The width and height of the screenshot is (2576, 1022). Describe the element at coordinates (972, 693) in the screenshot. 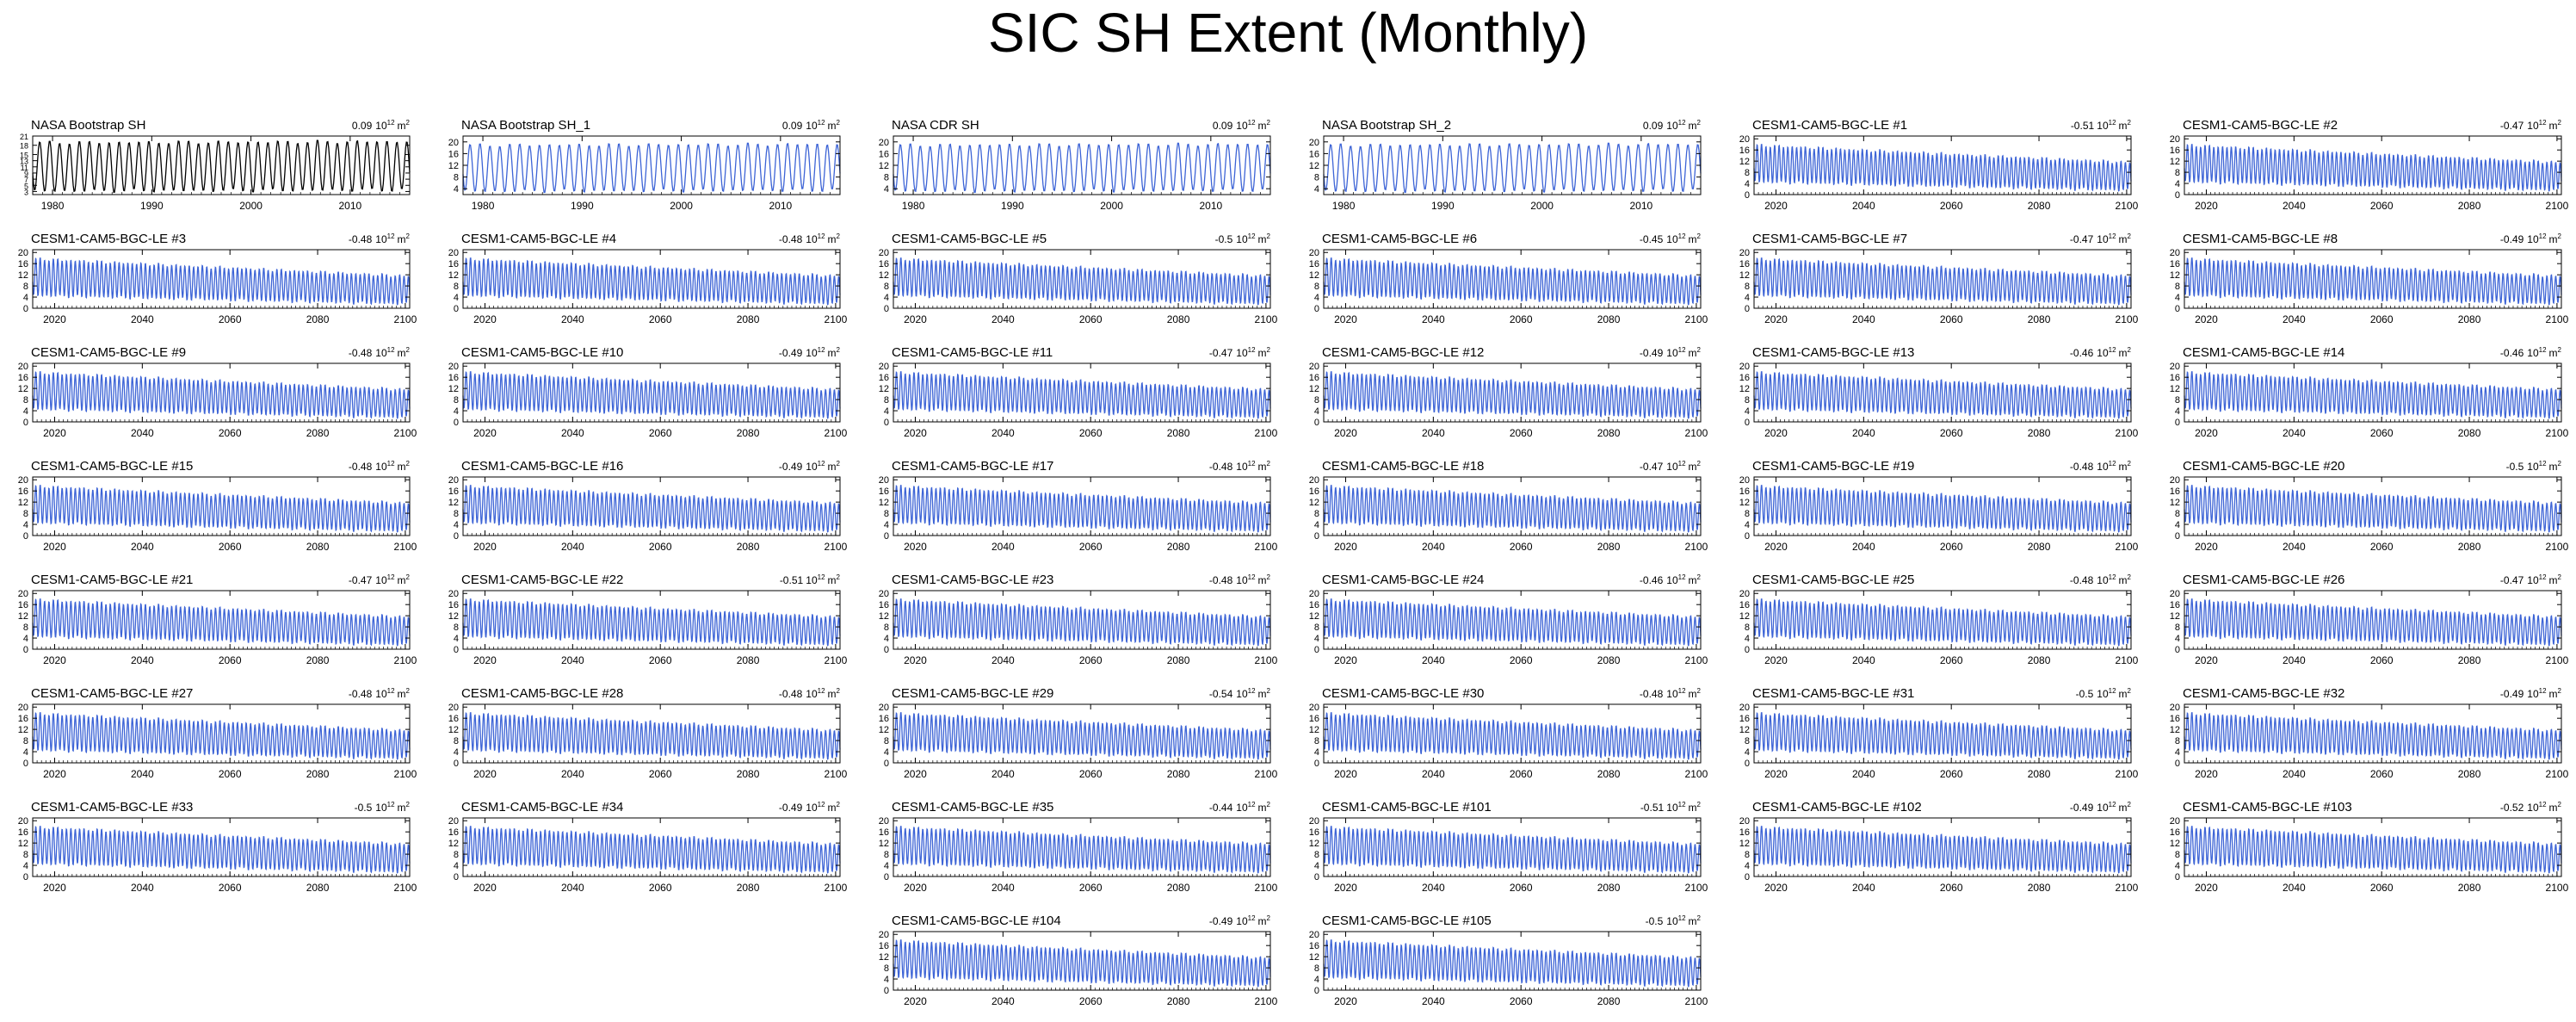

I see `panel-title: CESM1-CAM5-BGC-LE #29` at that location.